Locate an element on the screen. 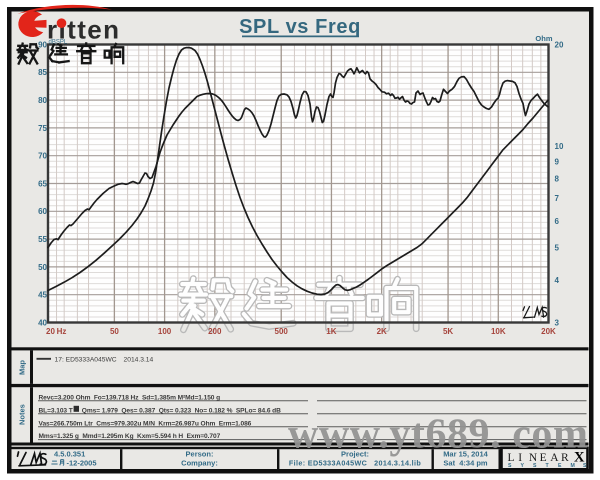 Image resolution: width=600 pixels, height=480 pixels. svg-text: dBSPL is located at coordinates (58, 42).